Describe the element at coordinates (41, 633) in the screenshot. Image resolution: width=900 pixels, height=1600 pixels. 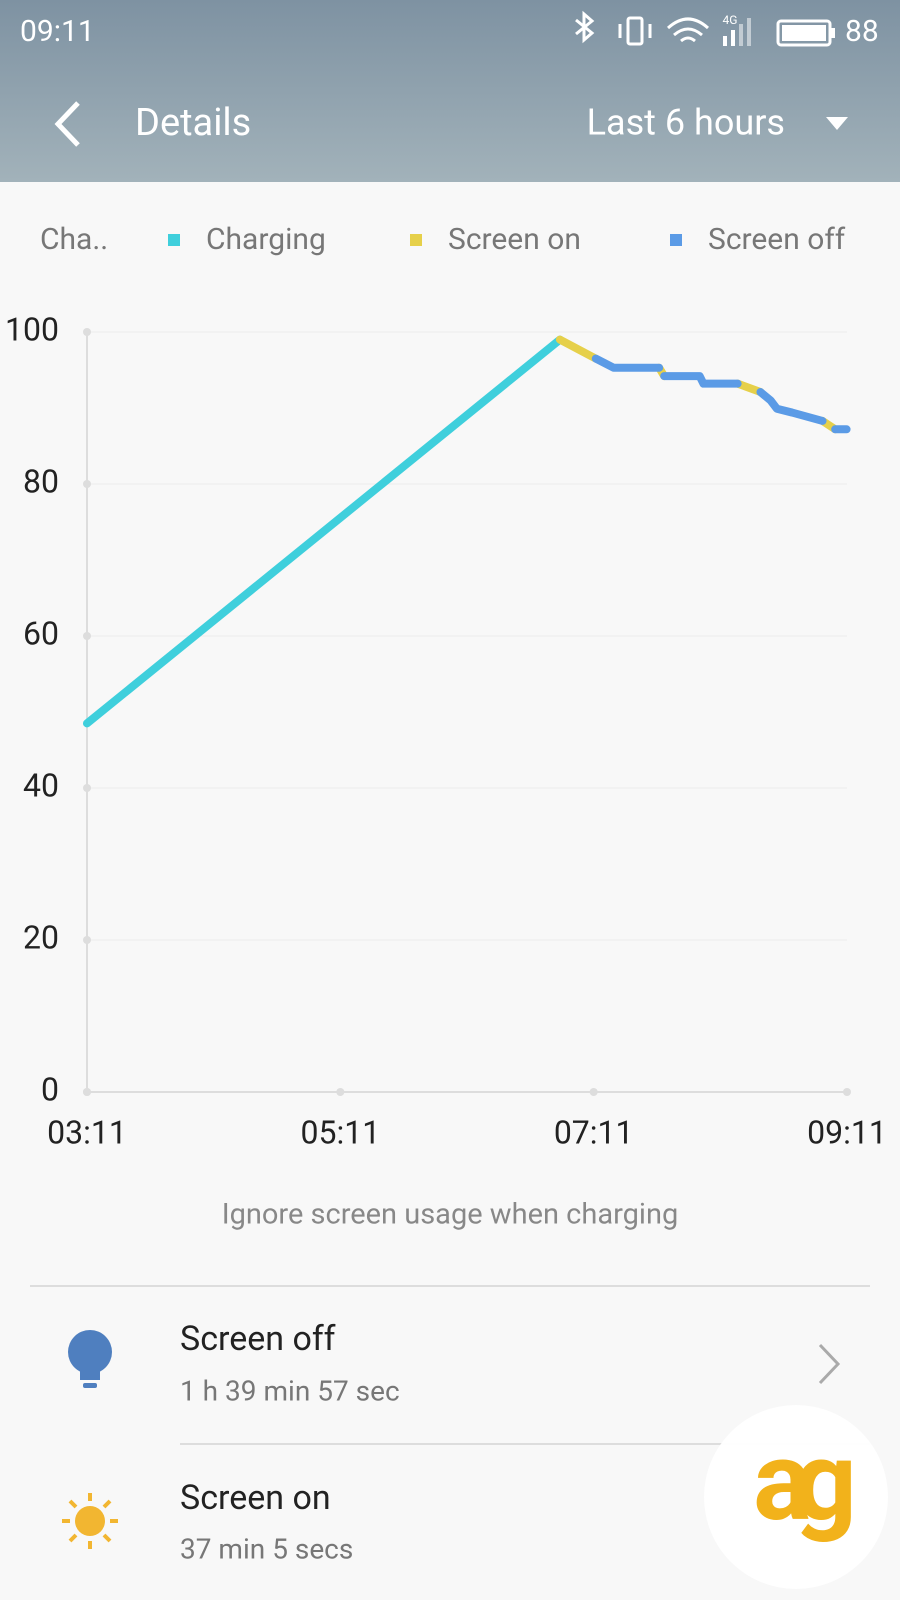
I see `y-tick-label: 60` at that location.